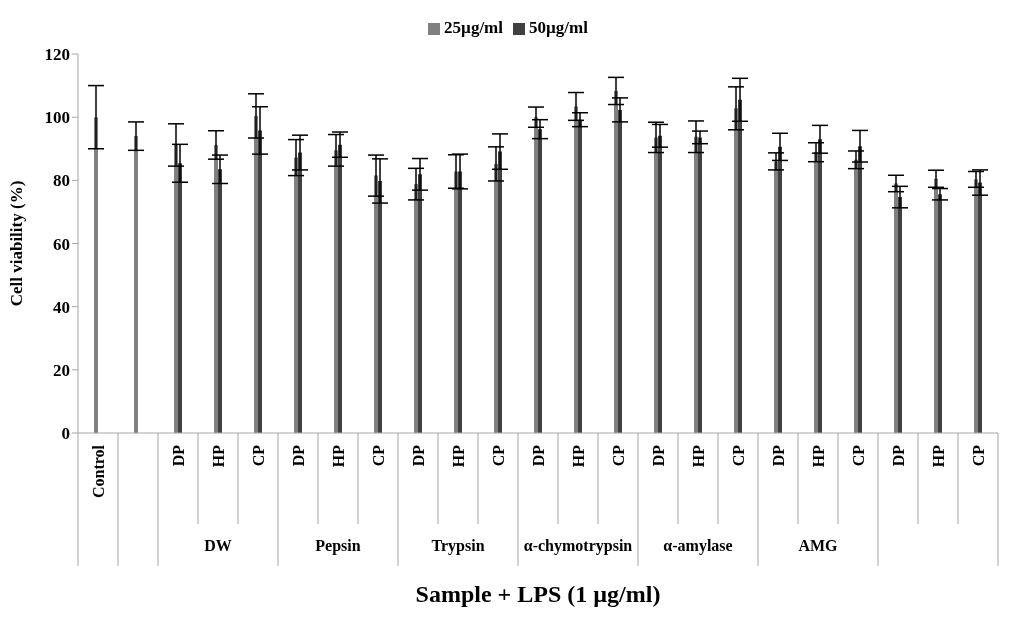 The height and width of the screenshot is (631, 1011). What do you see at coordinates (57, 55) in the screenshot?
I see `y-tick-label: 120` at bounding box center [57, 55].